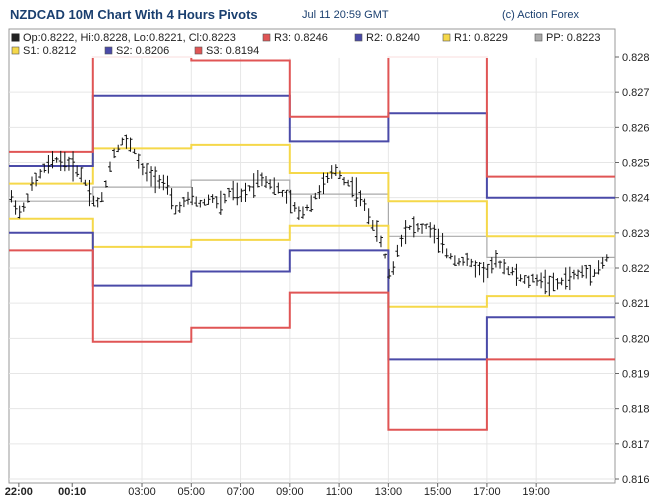 This screenshot has width=650, height=501. What do you see at coordinates (290, 492) in the screenshot?
I see `x-tick-label: 09:00` at bounding box center [290, 492].